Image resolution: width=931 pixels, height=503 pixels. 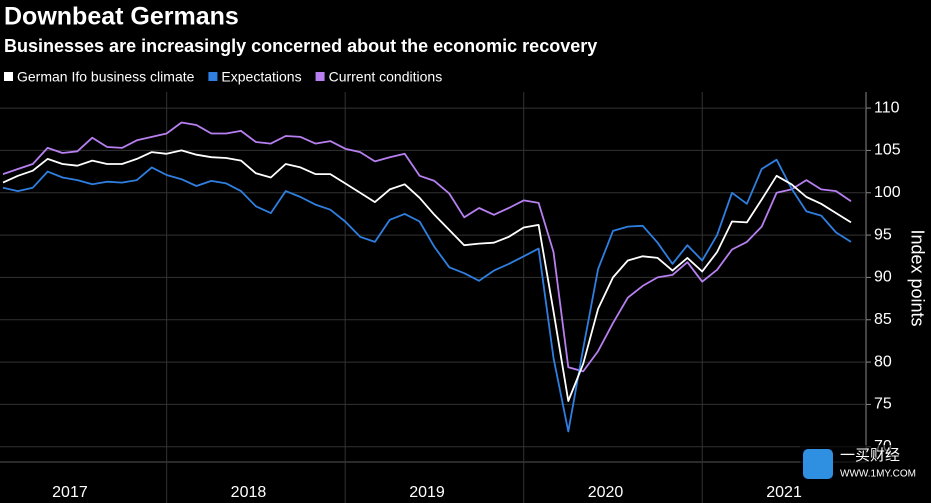 What do you see at coordinates (887, 192) in the screenshot?
I see `y-tick-label: 100` at bounding box center [887, 192].